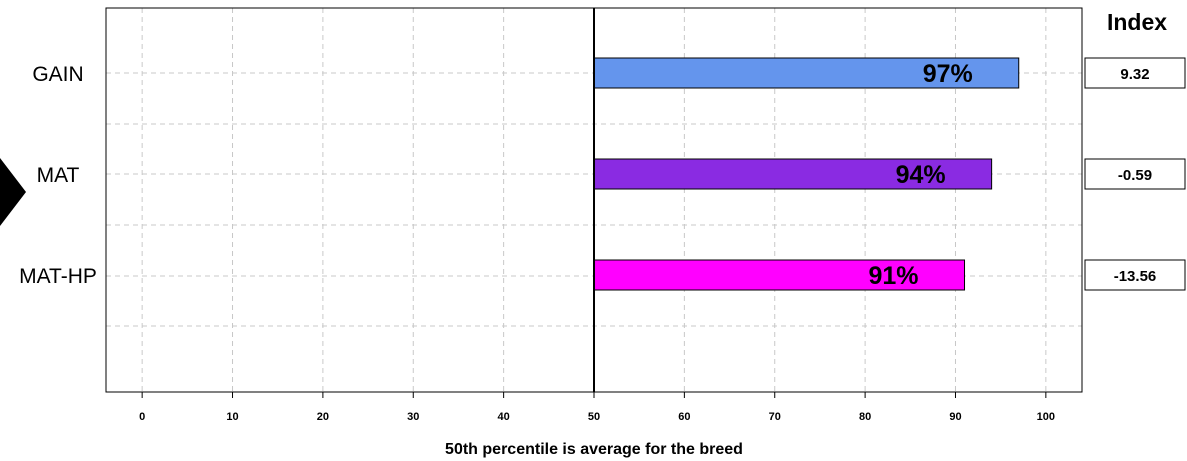  I want to click on x-axis-label: 50th percentile is average for the breed, so click(594, 449).